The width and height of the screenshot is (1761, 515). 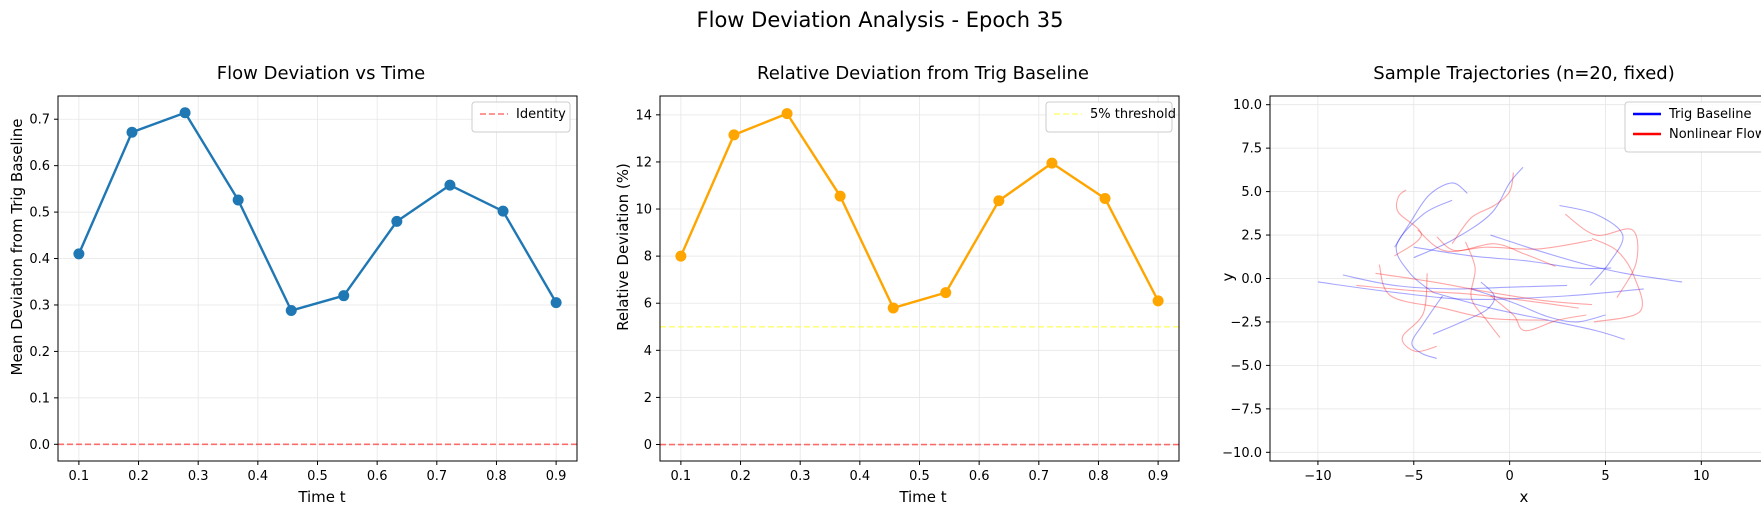 I want to click on figure-title: Flow Deviation Analysis - Epoch 35, so click(x=880, y=20).